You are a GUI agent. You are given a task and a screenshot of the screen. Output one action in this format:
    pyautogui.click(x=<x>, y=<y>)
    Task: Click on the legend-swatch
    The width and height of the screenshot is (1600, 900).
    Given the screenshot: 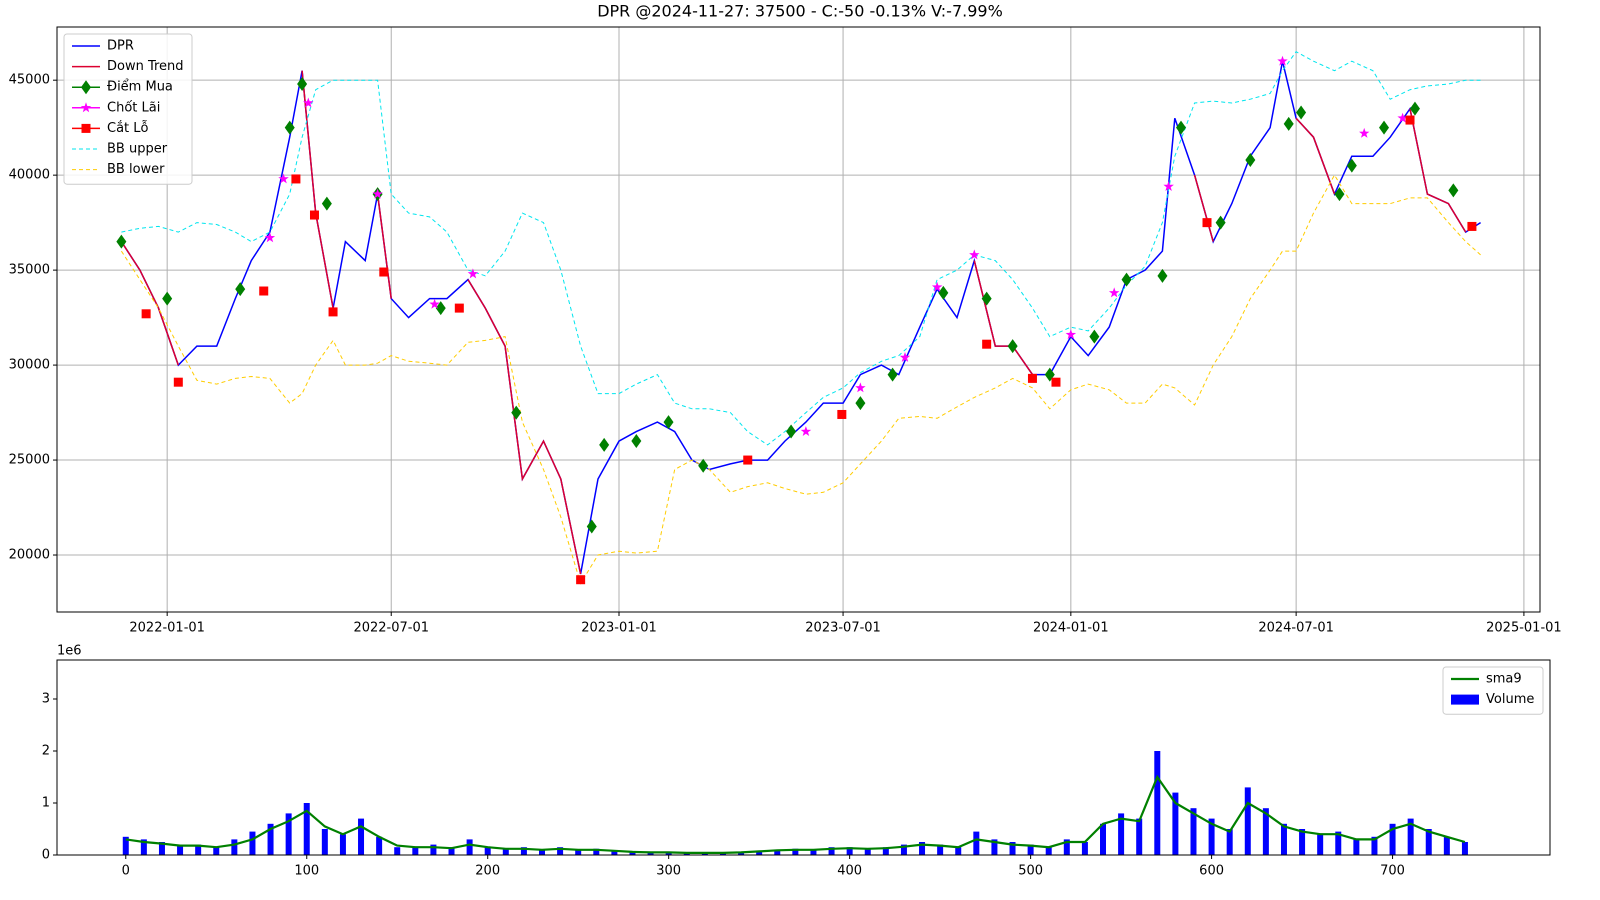 What is the action you would take?
    pyautogui.click(x=1465, y=699)
    